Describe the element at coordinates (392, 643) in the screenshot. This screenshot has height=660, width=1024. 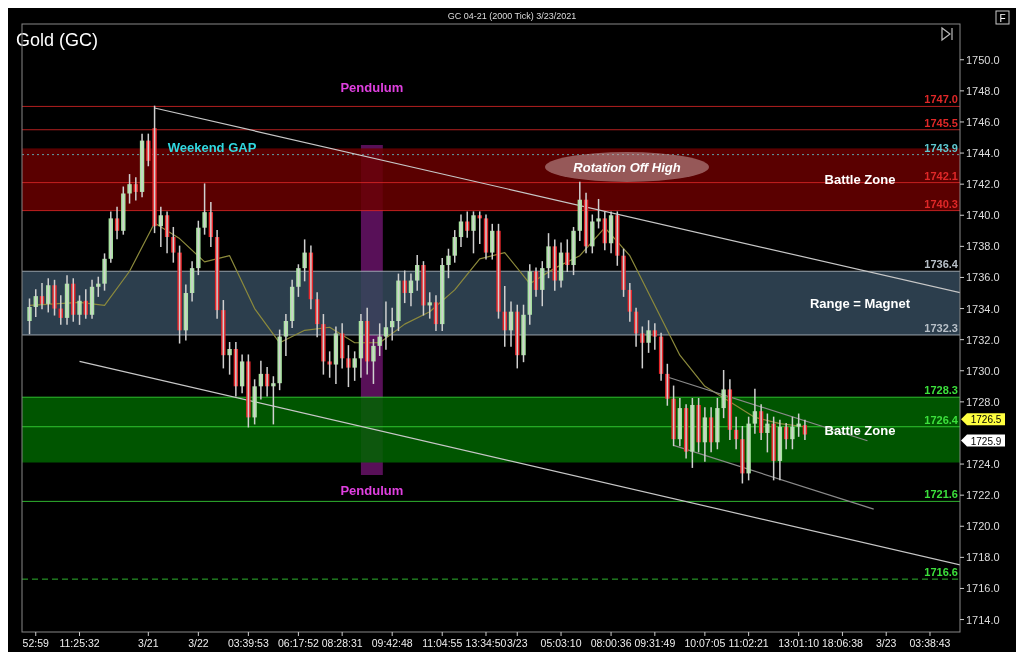
I see `x-tick-label: 09:42:48` at that location.